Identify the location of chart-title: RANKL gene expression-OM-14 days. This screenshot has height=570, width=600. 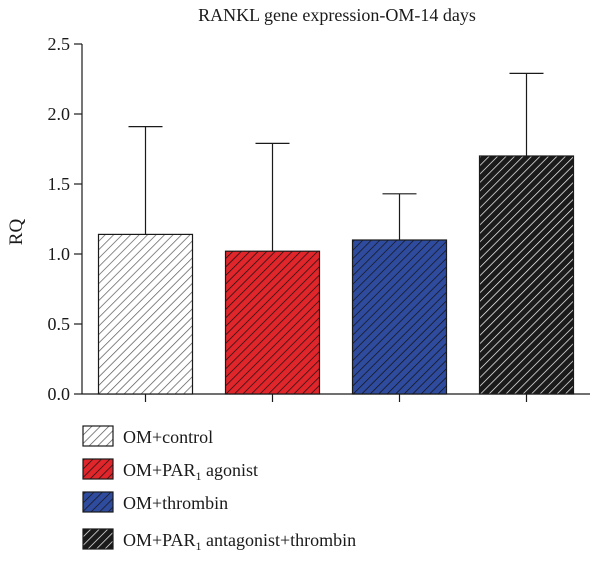
(337, 15).